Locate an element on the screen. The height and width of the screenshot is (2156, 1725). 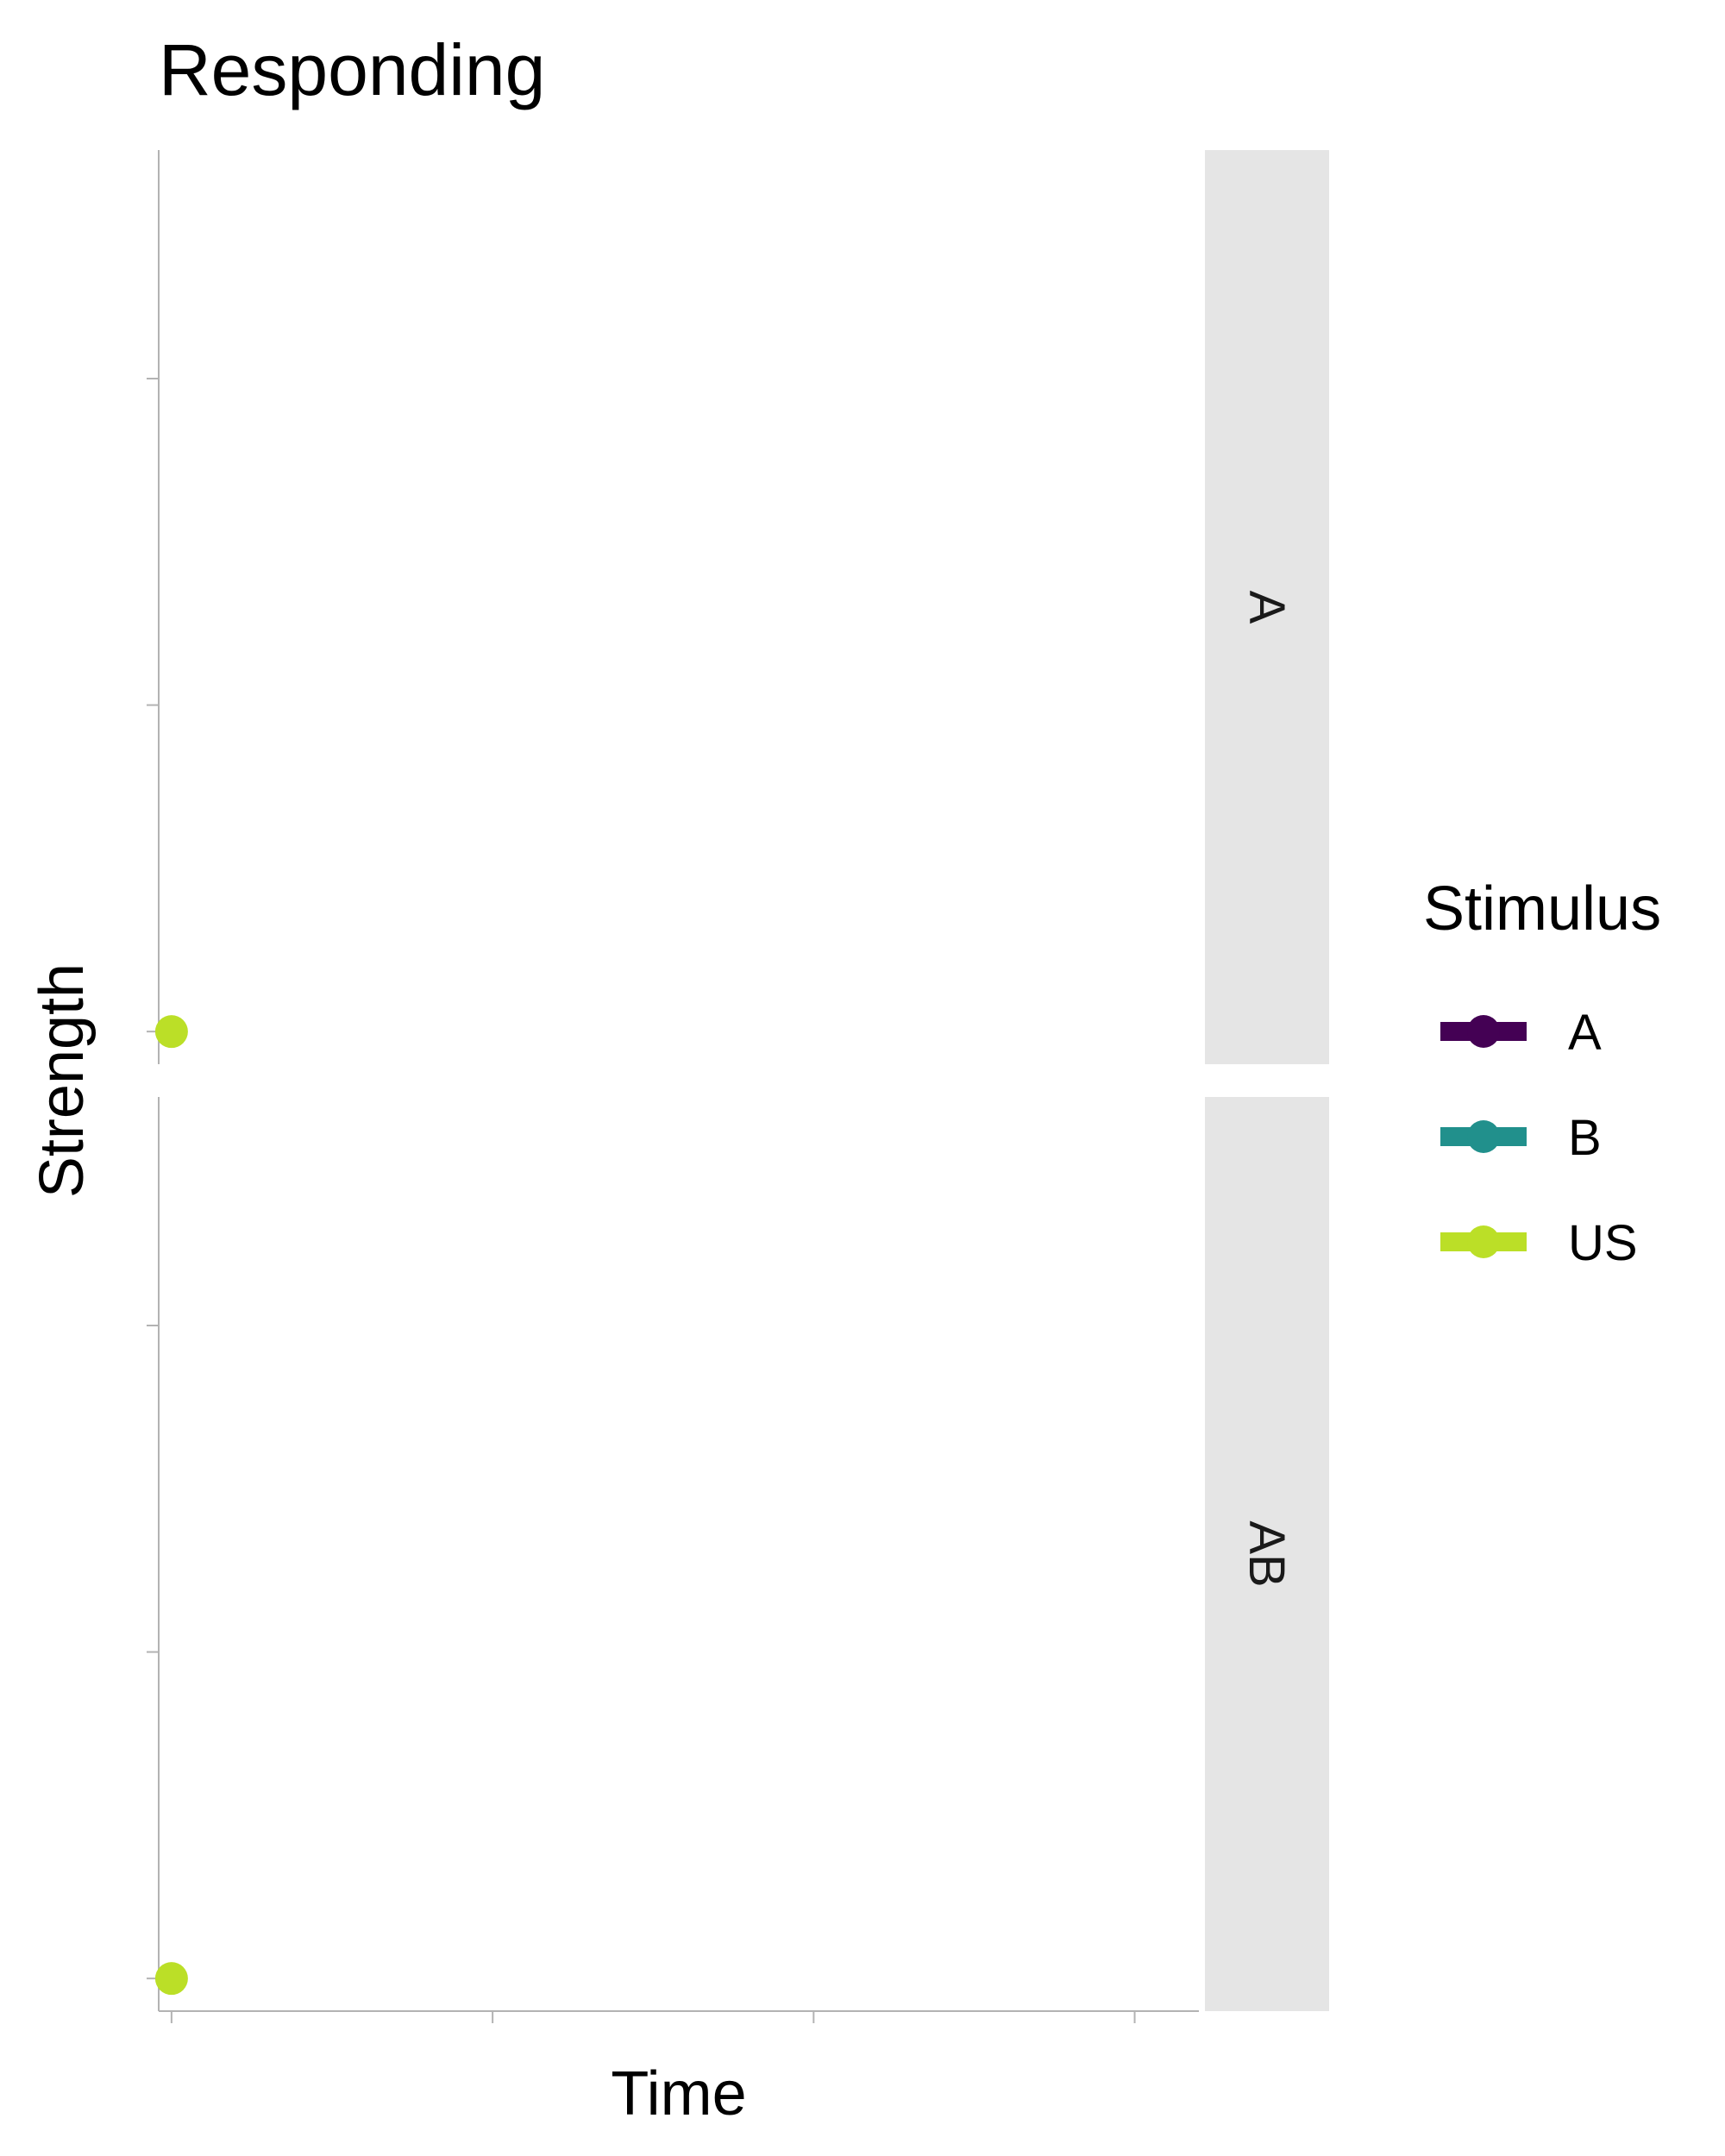
panel-ab-strip is located at coordinates (1267, 1554).